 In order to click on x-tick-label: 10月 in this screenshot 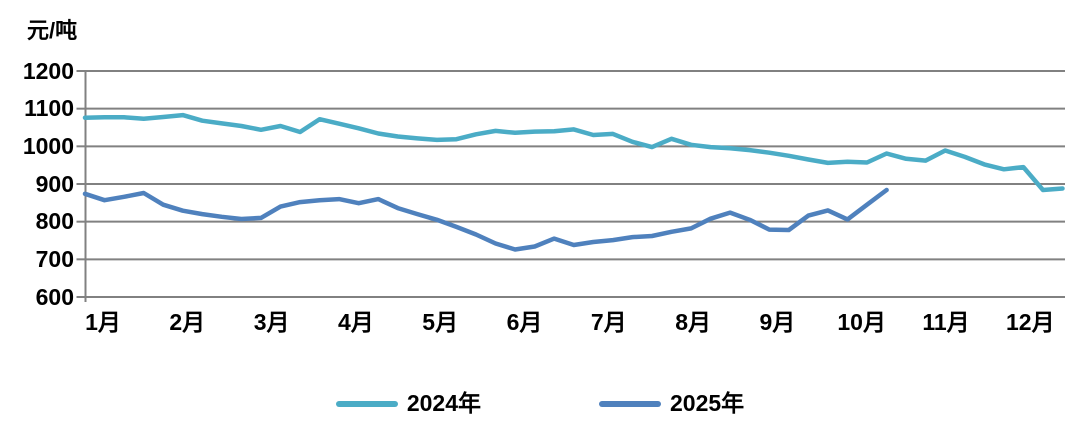, I will do `click(861, 322)`.